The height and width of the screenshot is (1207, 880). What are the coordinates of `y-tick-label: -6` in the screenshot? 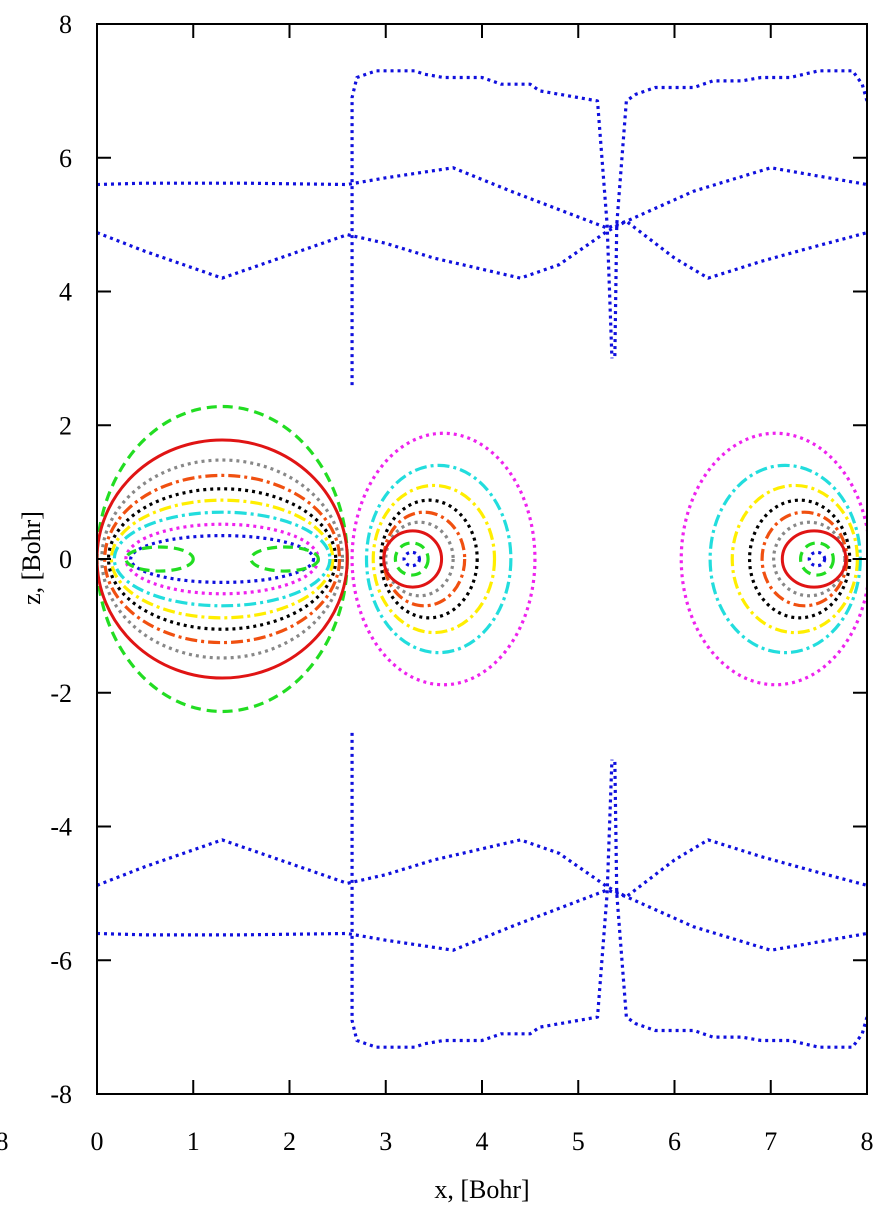 It's located at (61, 960).